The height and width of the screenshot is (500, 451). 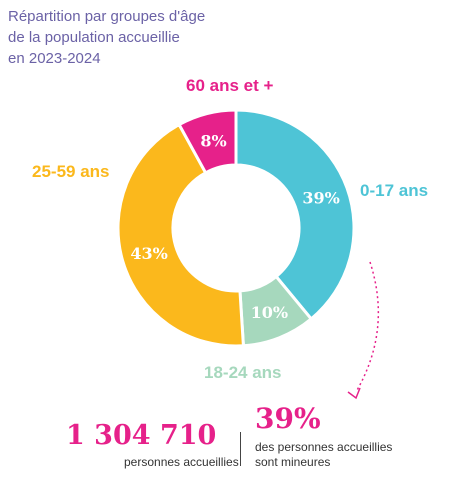 I want to click on slice-60-plus, so click(x=207, y=141).